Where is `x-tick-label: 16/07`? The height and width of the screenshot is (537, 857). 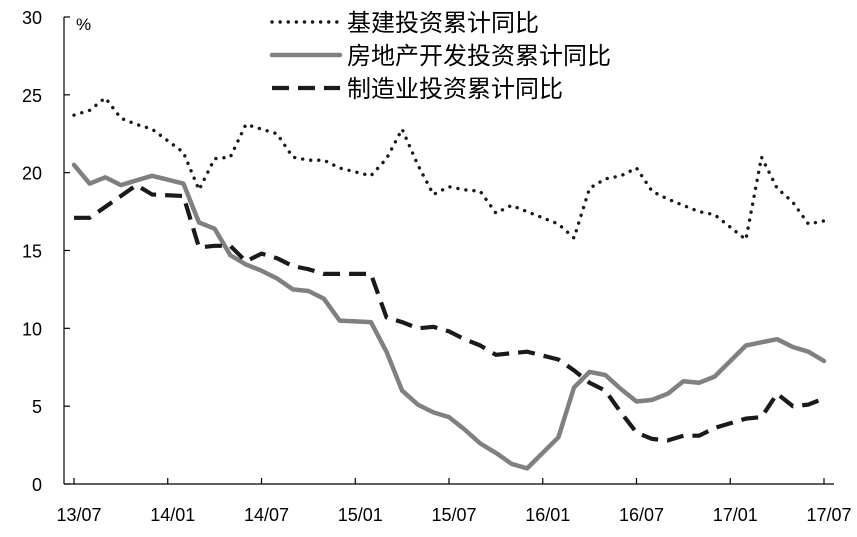
x-tick-label: 16/07 is located at coordinates (641, 515).